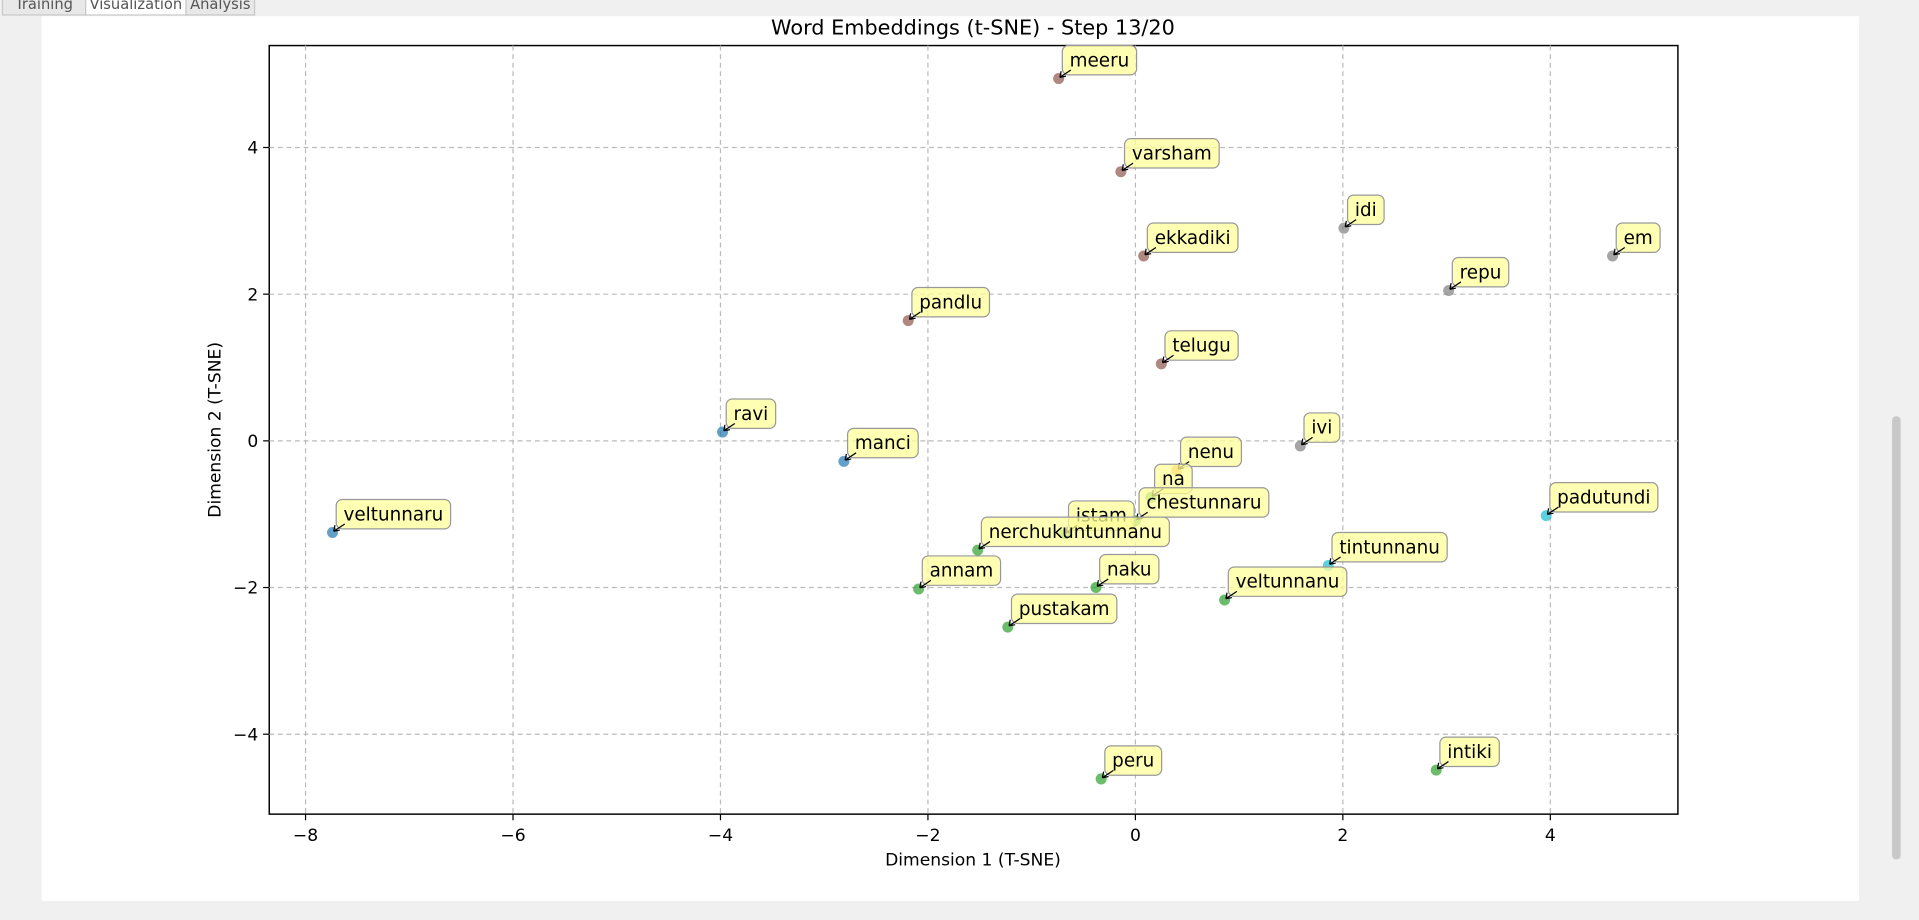 The height and width of the screenshot is (920, 1919). What do you see at coordinates (973, 28) in the screenshot?
I see `chart-title: Word Embeddings (t-SNE) - Step 13/20` at bounding box center [973, 28].